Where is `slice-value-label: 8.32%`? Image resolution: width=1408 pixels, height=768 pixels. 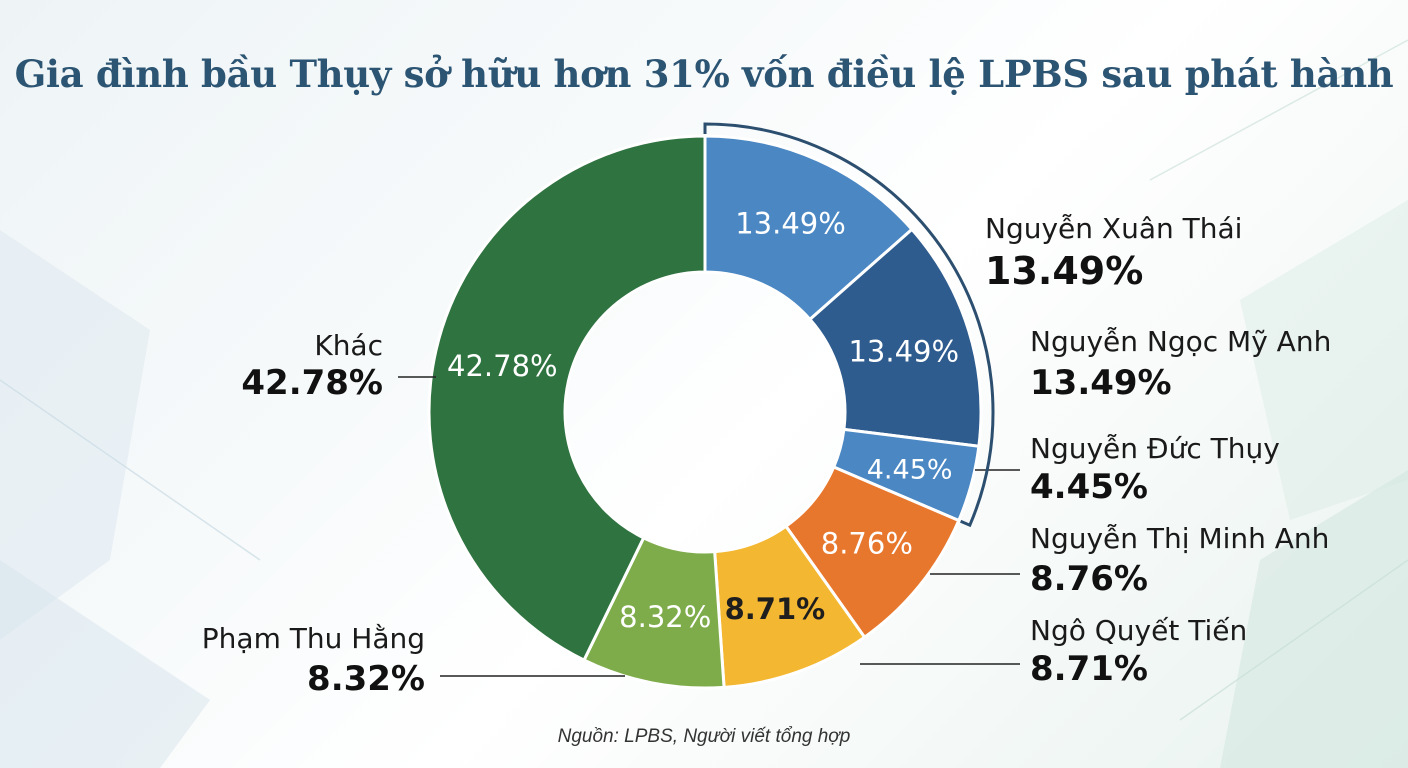 slice-value-label: 8.32% is located at coordinates (665, 617).